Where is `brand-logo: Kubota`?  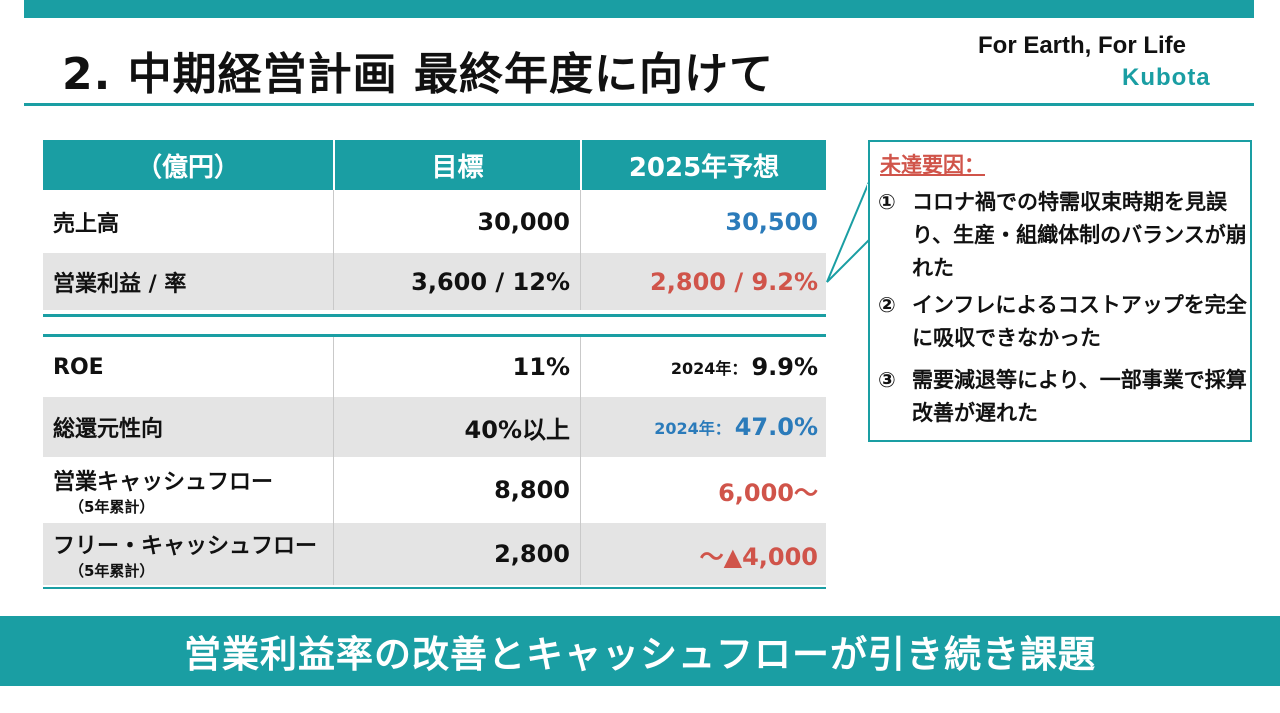
brand-logo: Kubota is located at coordinates (1166, 77).